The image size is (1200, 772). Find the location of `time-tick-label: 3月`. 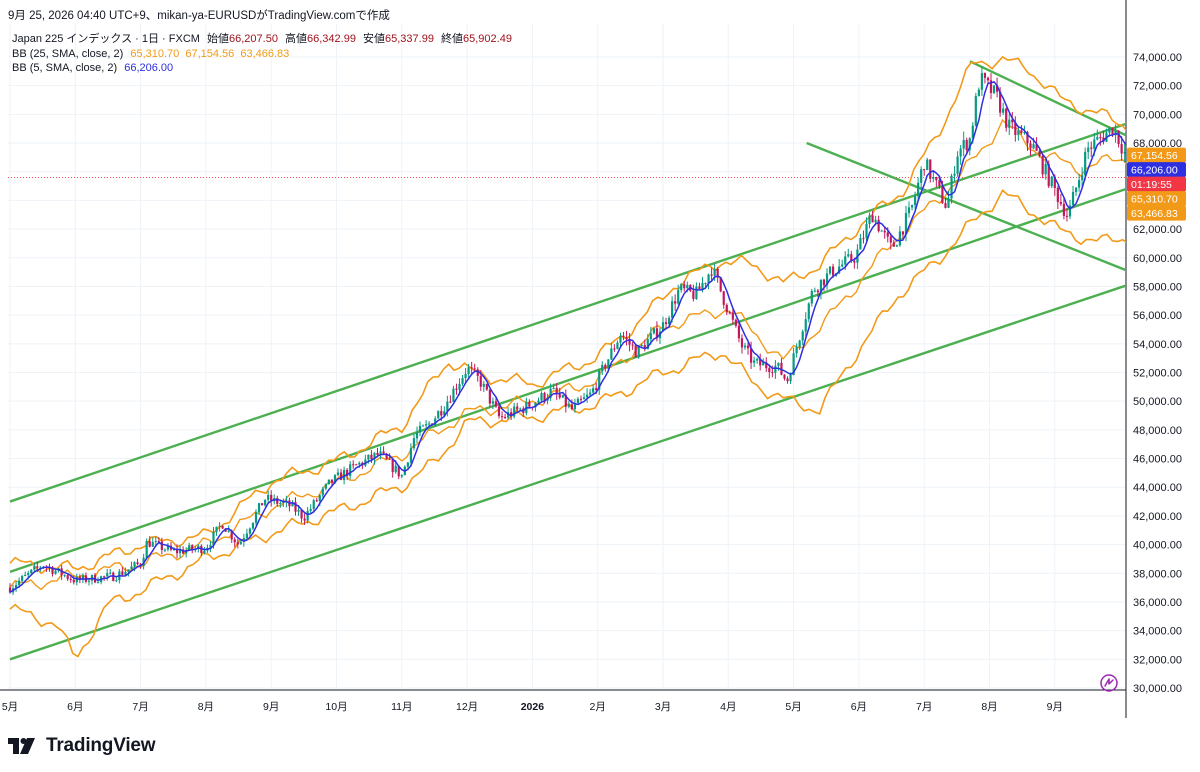

time-tick-label: 3月 is located at coordinates (663, 707).